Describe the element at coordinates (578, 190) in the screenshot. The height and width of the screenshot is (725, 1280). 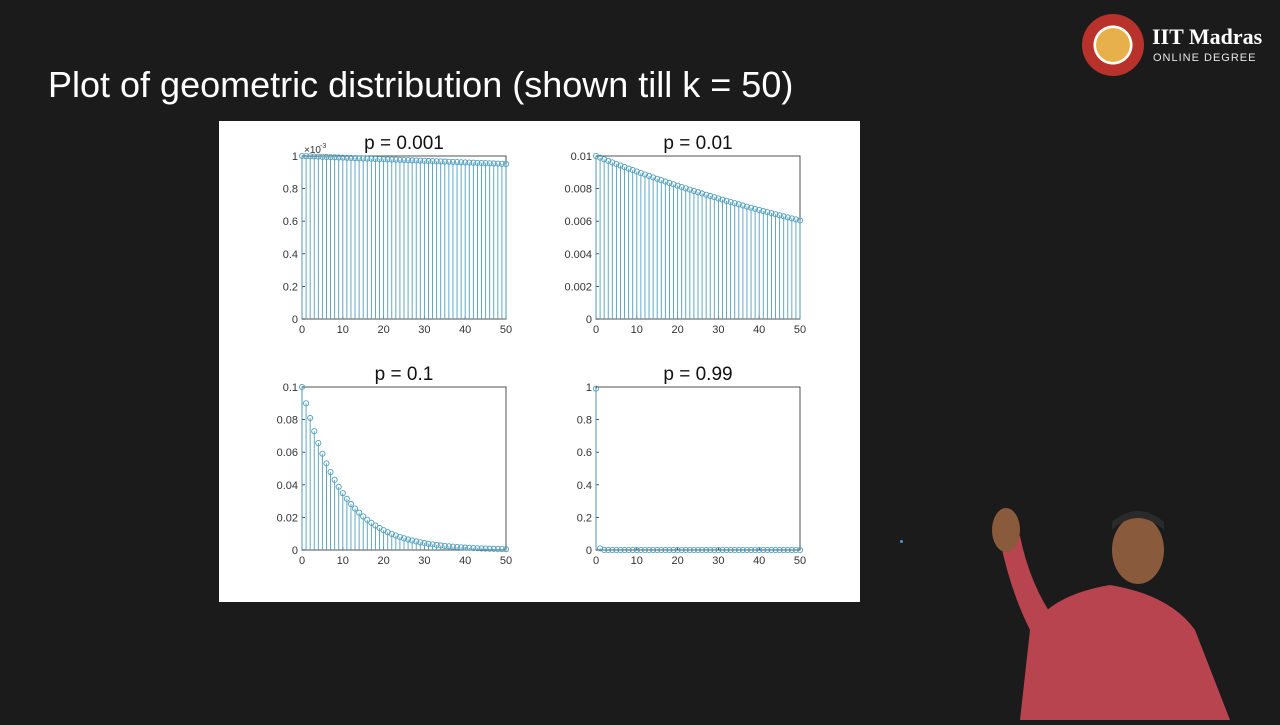
I see `plot-2-ytick-label: 0.008` at that location.